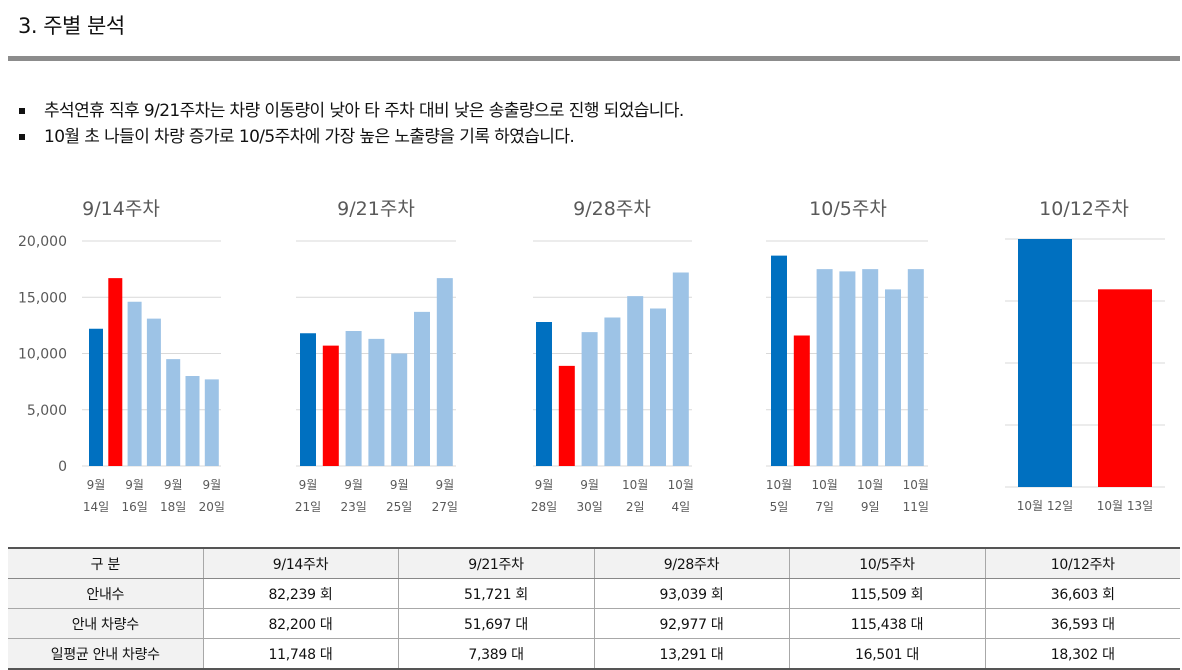 Image resolution: width=1182 pixels, height=670 pixels. Describe the element at coordinates (916, 507) in the screenshot. I see `x-tick-label: 11일` at that location.